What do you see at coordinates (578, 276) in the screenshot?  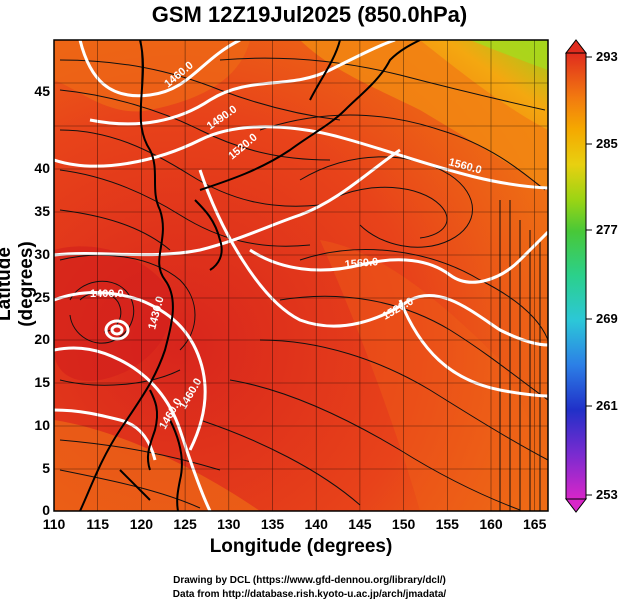 I see `colorbar` at bounding box center [578, 276].